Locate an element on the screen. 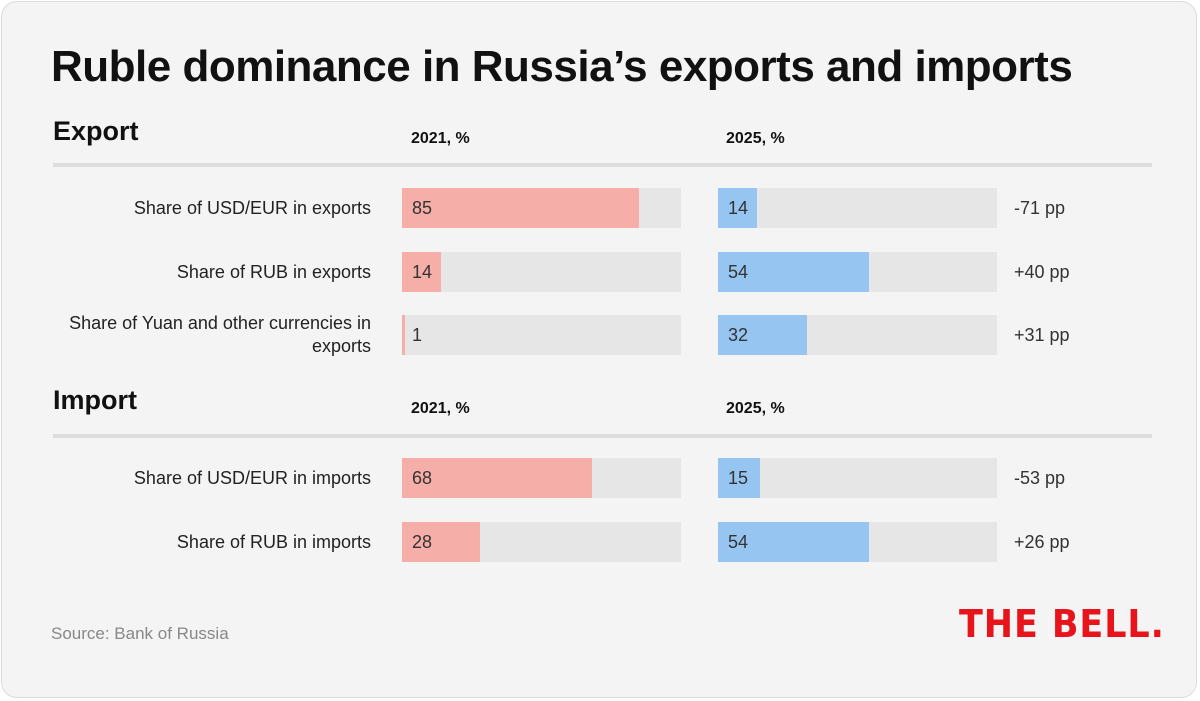  source-note: Source: Bank of Russia is located at coordinates (140, 633).